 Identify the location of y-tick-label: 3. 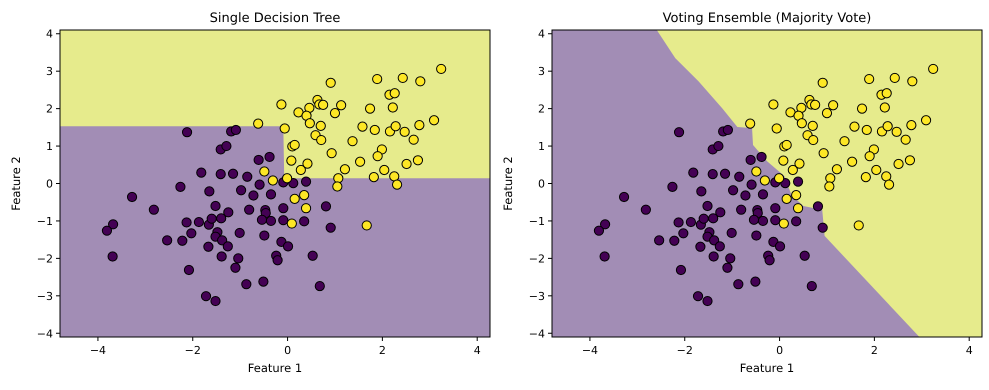
(49, 71).